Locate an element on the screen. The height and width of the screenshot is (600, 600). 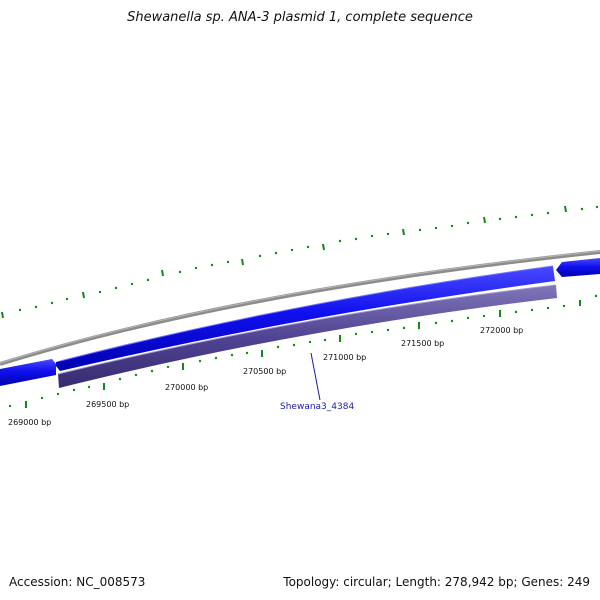
gene-arrow-main-shine is located at coordinates (306, 313).